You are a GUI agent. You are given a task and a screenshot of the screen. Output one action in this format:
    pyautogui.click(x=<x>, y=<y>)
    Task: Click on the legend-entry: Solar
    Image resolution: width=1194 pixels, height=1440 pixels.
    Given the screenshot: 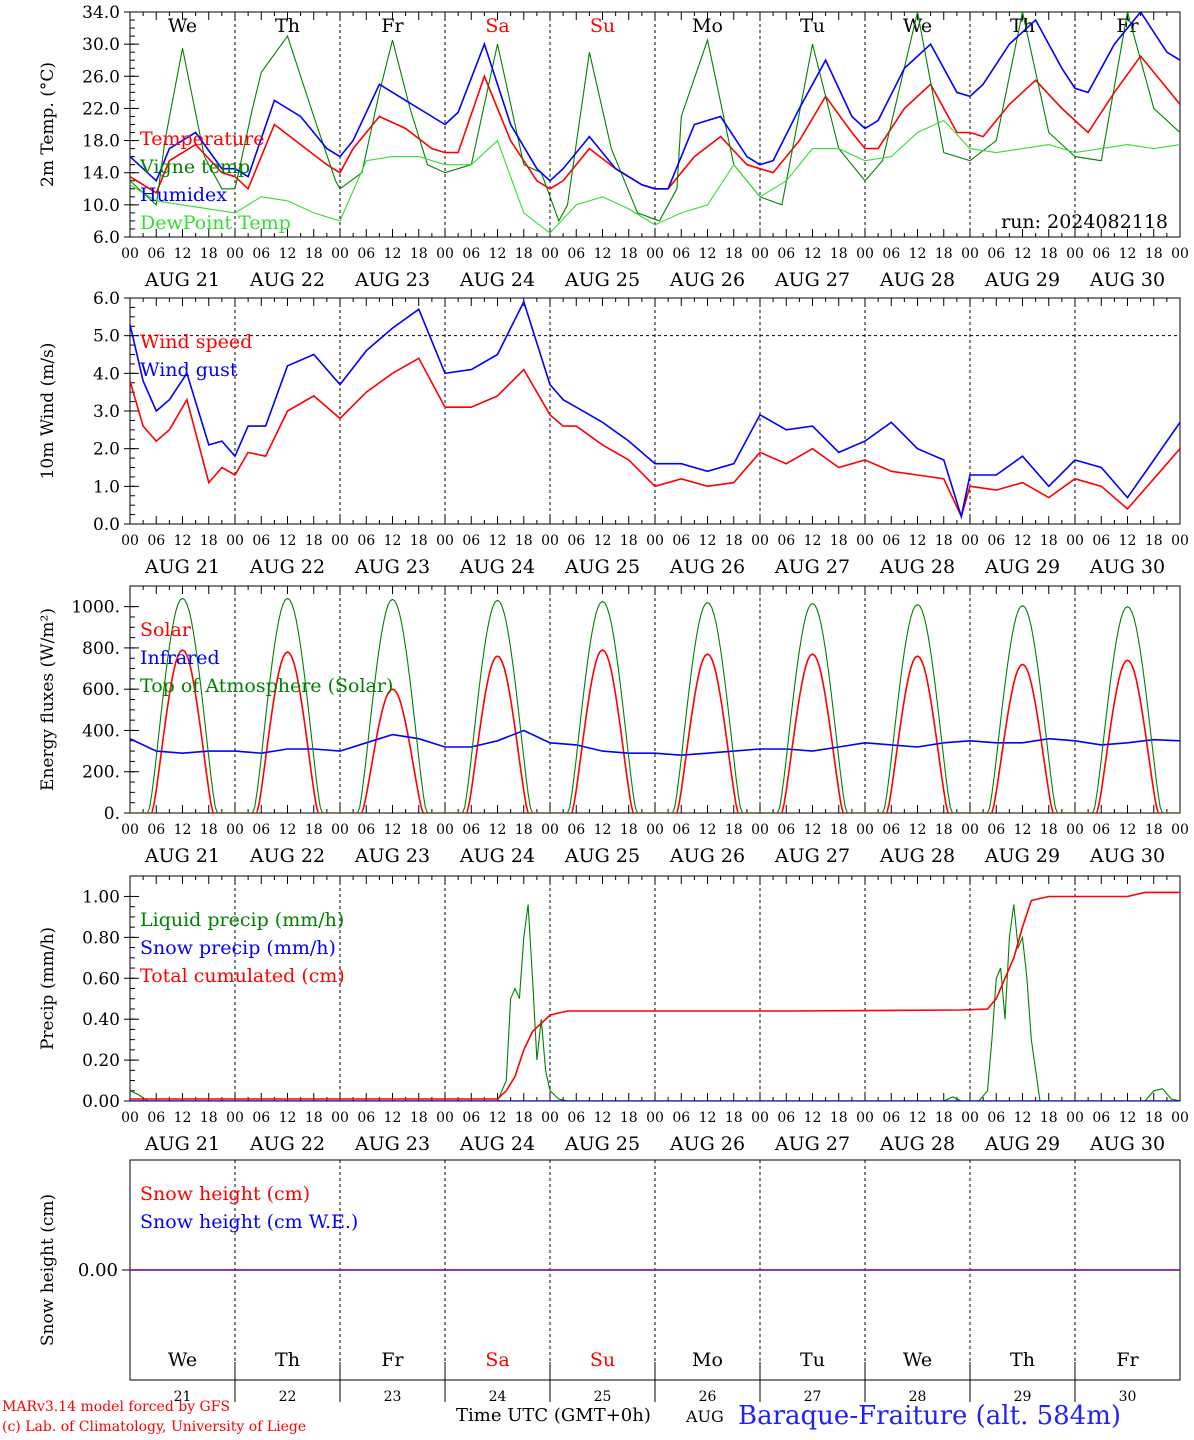 What is the action you would take?
    pyautogui.click(x=166, y=630)
    